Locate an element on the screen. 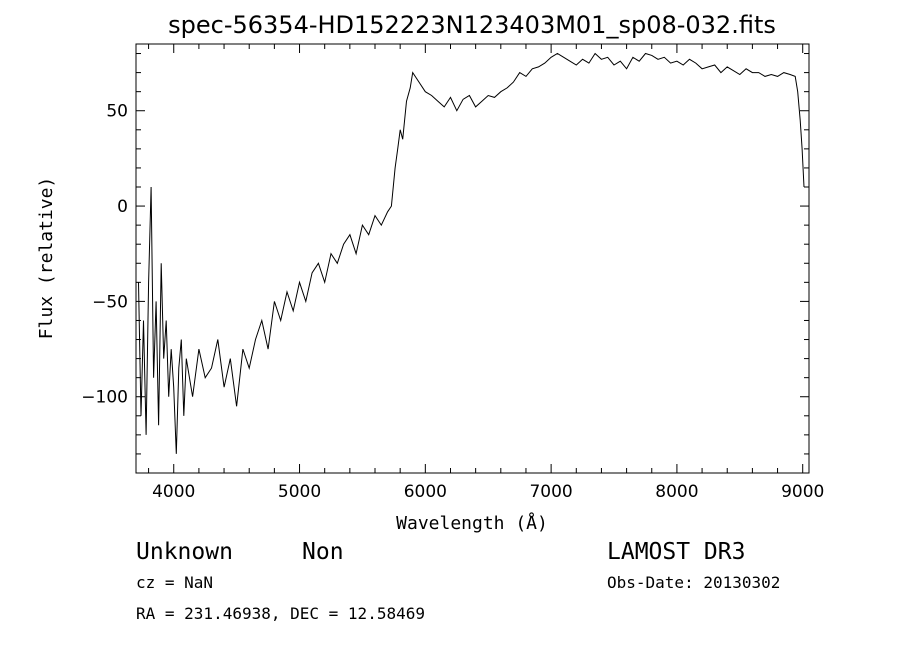 The image size is (900, 654). x-tick-label: 6000 is located at coordinates (425, 492).